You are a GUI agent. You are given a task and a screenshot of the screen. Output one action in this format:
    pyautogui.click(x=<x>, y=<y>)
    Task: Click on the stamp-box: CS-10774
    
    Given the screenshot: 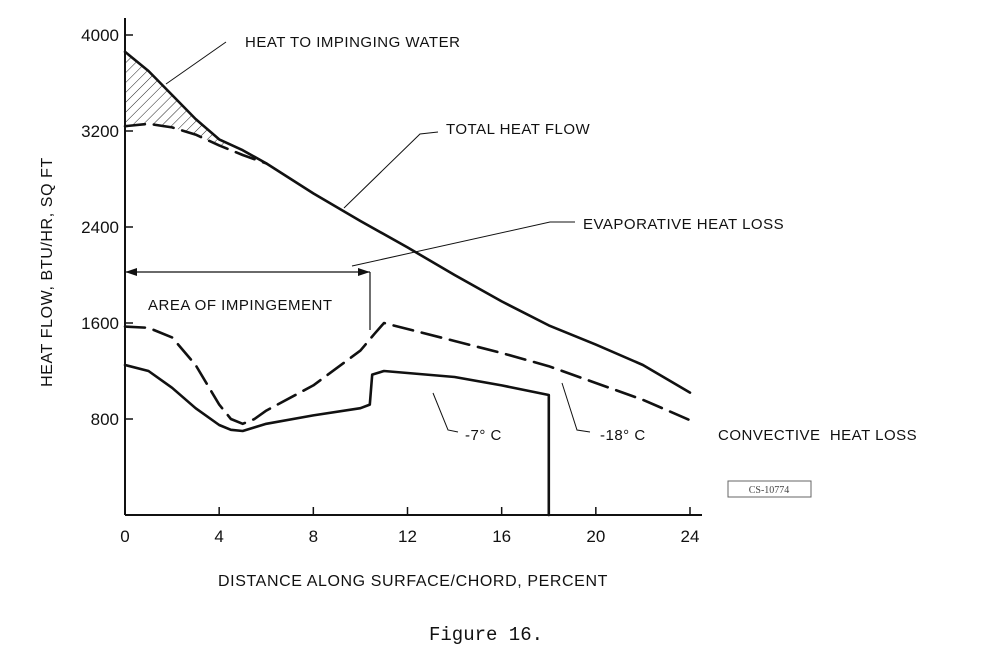 What is the action you would take?
    pyautogui.click(x=769, y=489)
    